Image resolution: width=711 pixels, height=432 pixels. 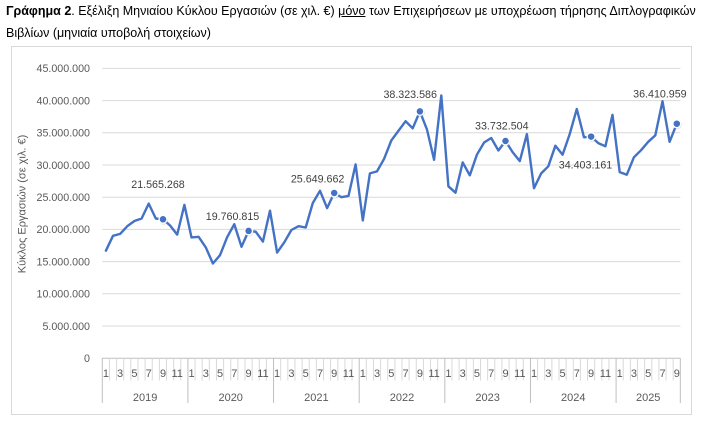 What do you see at coordinates (316, 398) in the screenshot?
I see `svg-text: 2021` at bounding box center [316, 398].